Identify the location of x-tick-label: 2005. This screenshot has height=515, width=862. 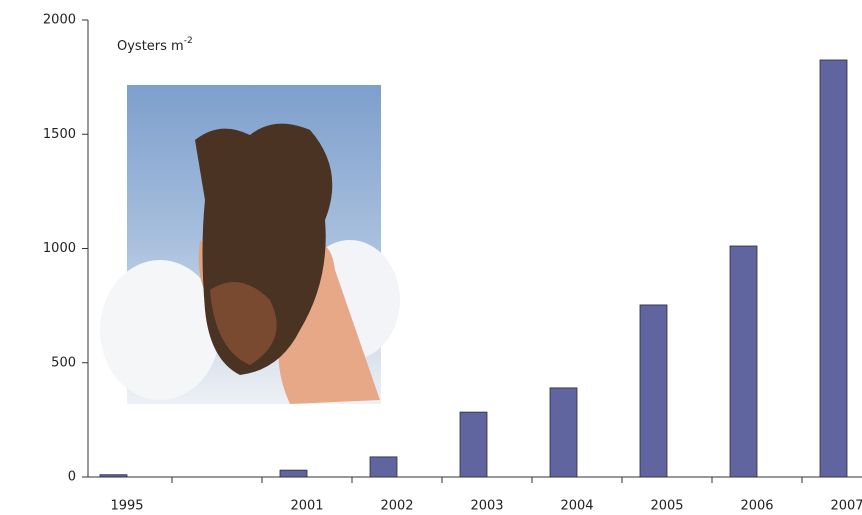
(666, 506).